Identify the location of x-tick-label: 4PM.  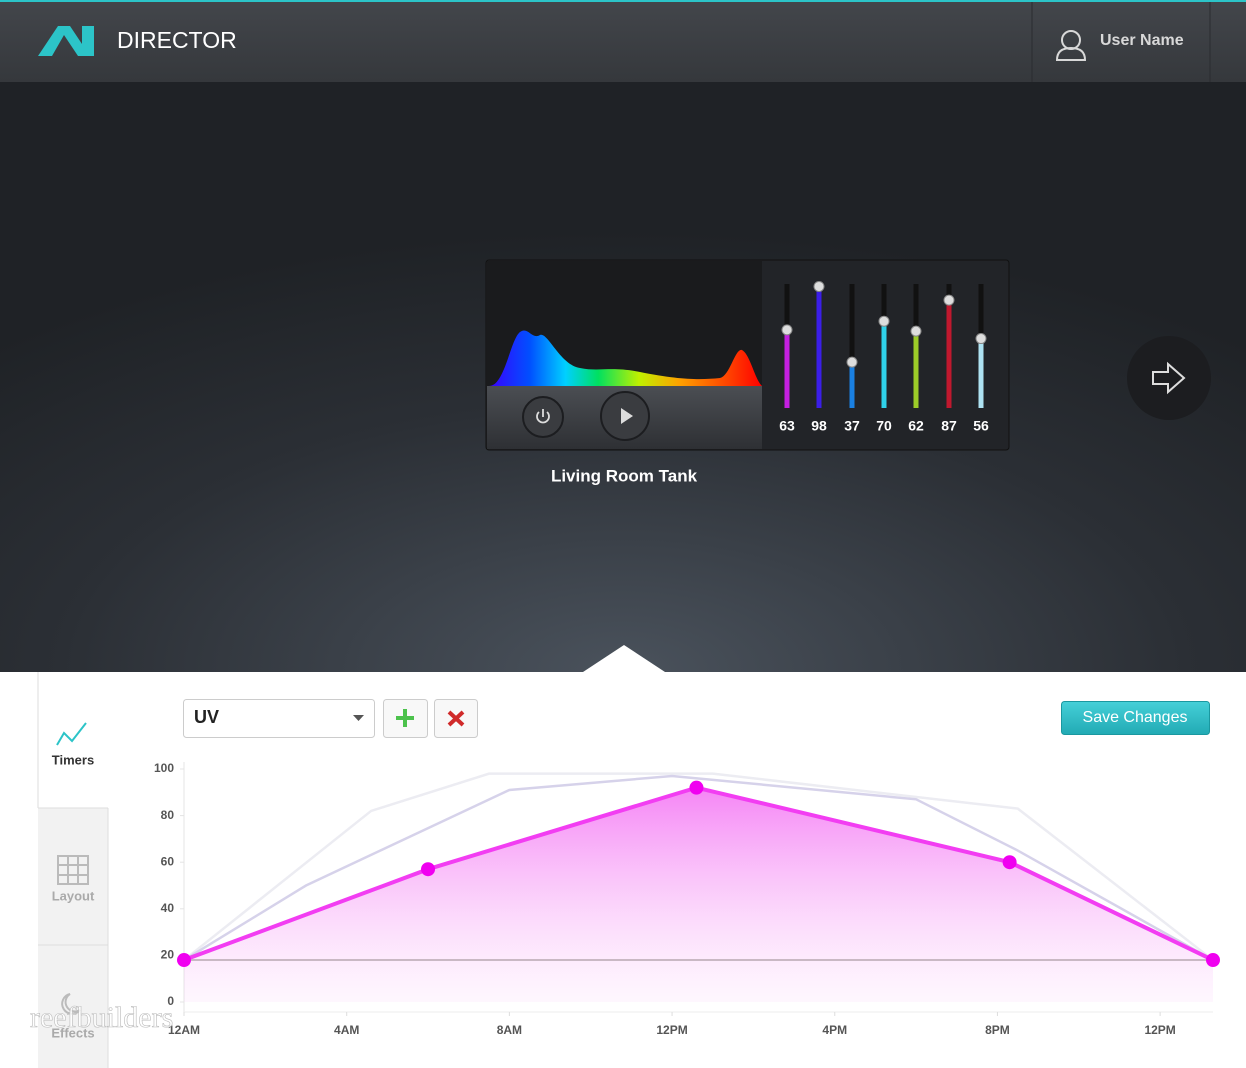
(834, 1030).